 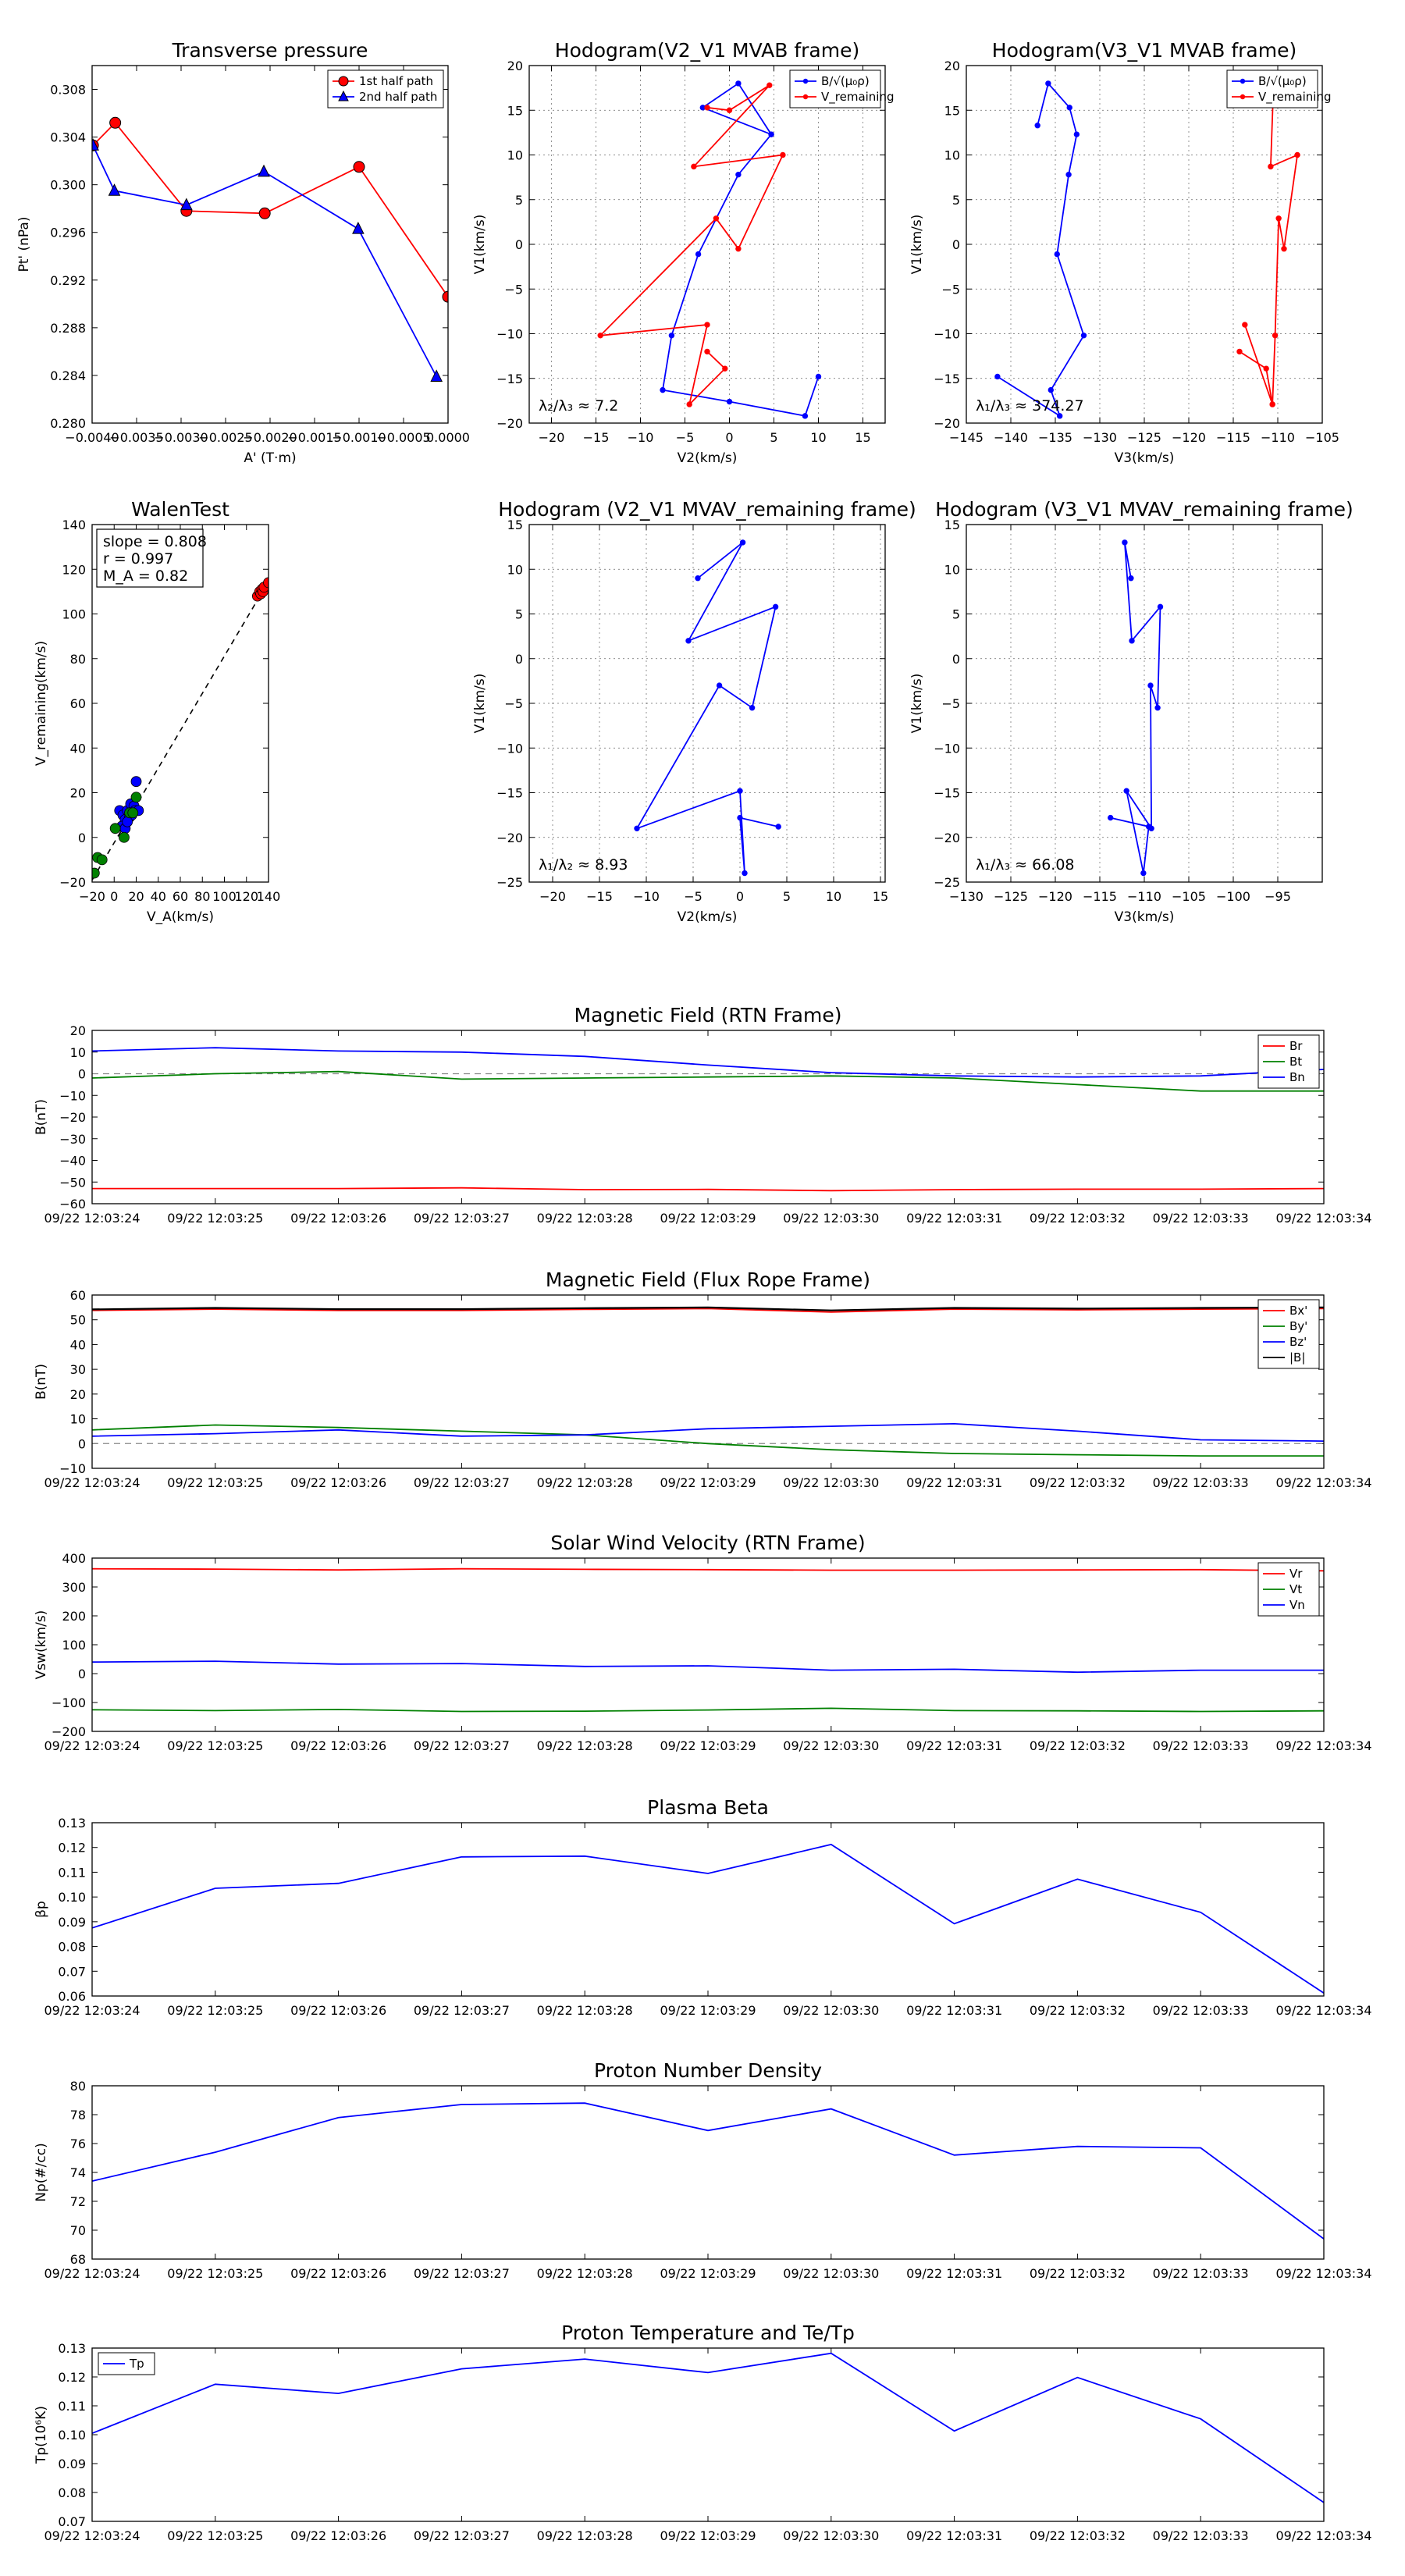 I want to click on y-tick-label: 0.10, so click(x=72, y=2435).